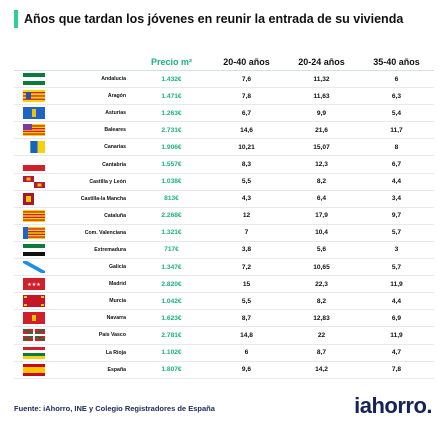 The image size is (448, 438). I want to click on years-20-24-cell: 6,4, so click(321, 199).